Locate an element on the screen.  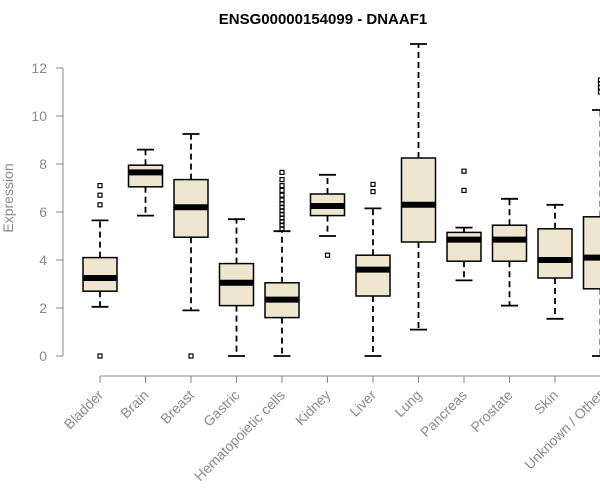
x-tick-label: Unknown / Other is located at coordinates (560, 430).